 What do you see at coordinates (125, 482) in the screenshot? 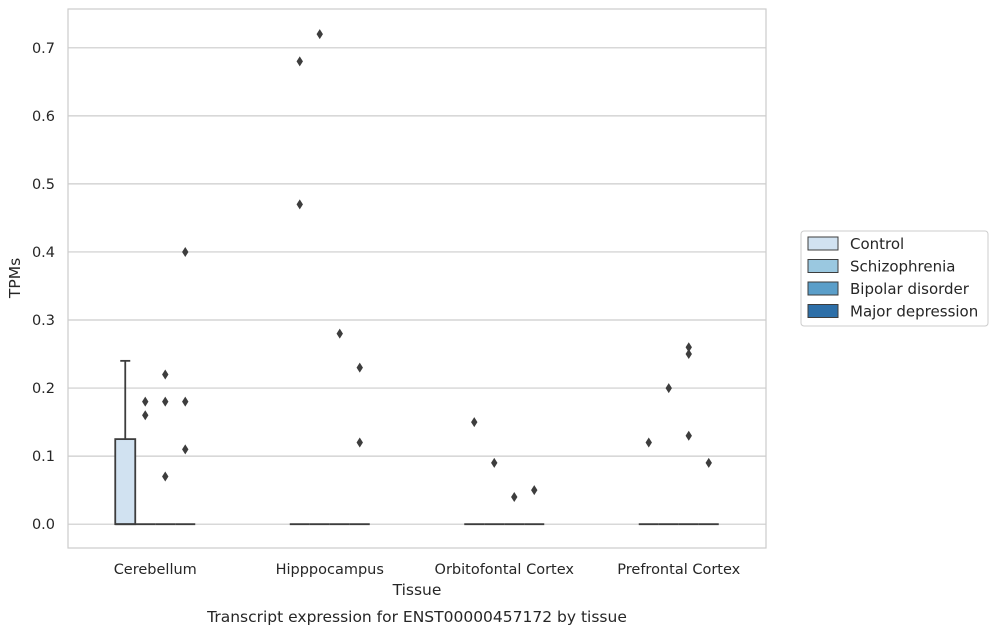
I see `box-body` at bounding box center [125, 482].